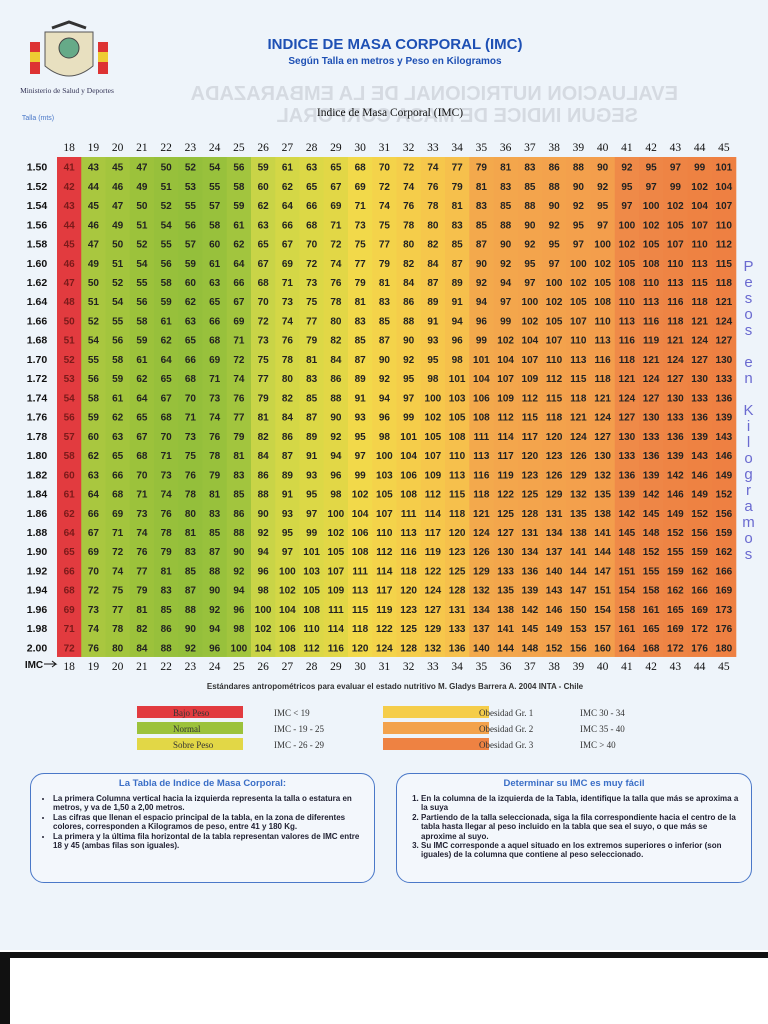  What do you see at coordinates (482, 225) in the screenshot?
I see `weight-cell: 85` at bounding box center [482, 225].